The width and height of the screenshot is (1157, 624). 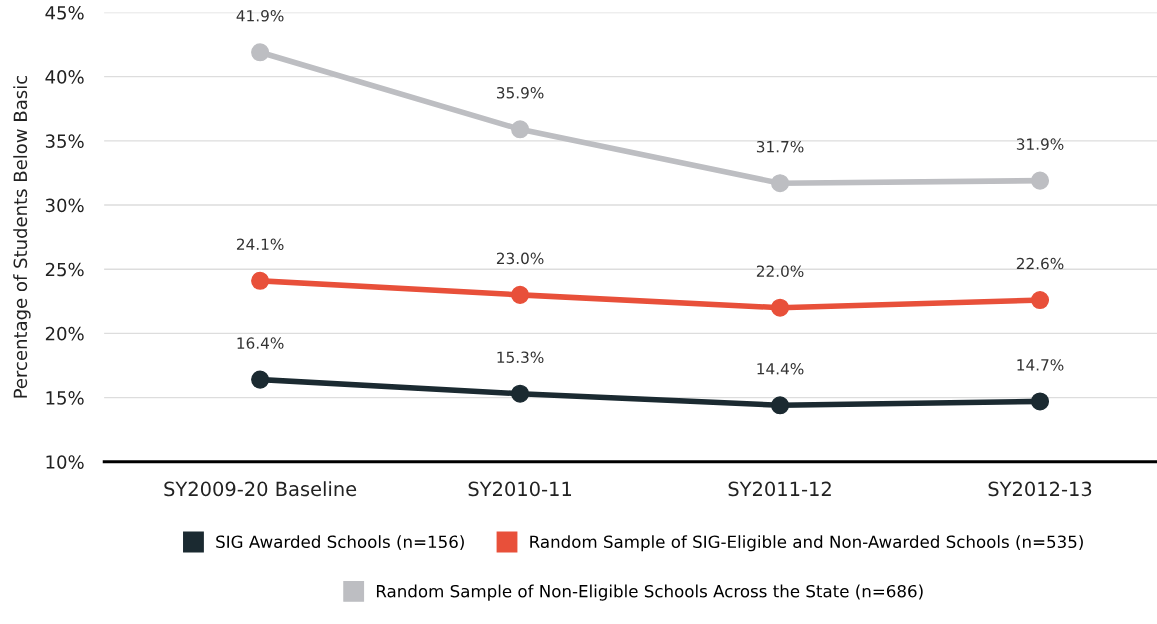 What do you see at coordinates (64, 205) in the screenshot?
I see `y-tick-label: 30%` at bounding box center [64, 205].